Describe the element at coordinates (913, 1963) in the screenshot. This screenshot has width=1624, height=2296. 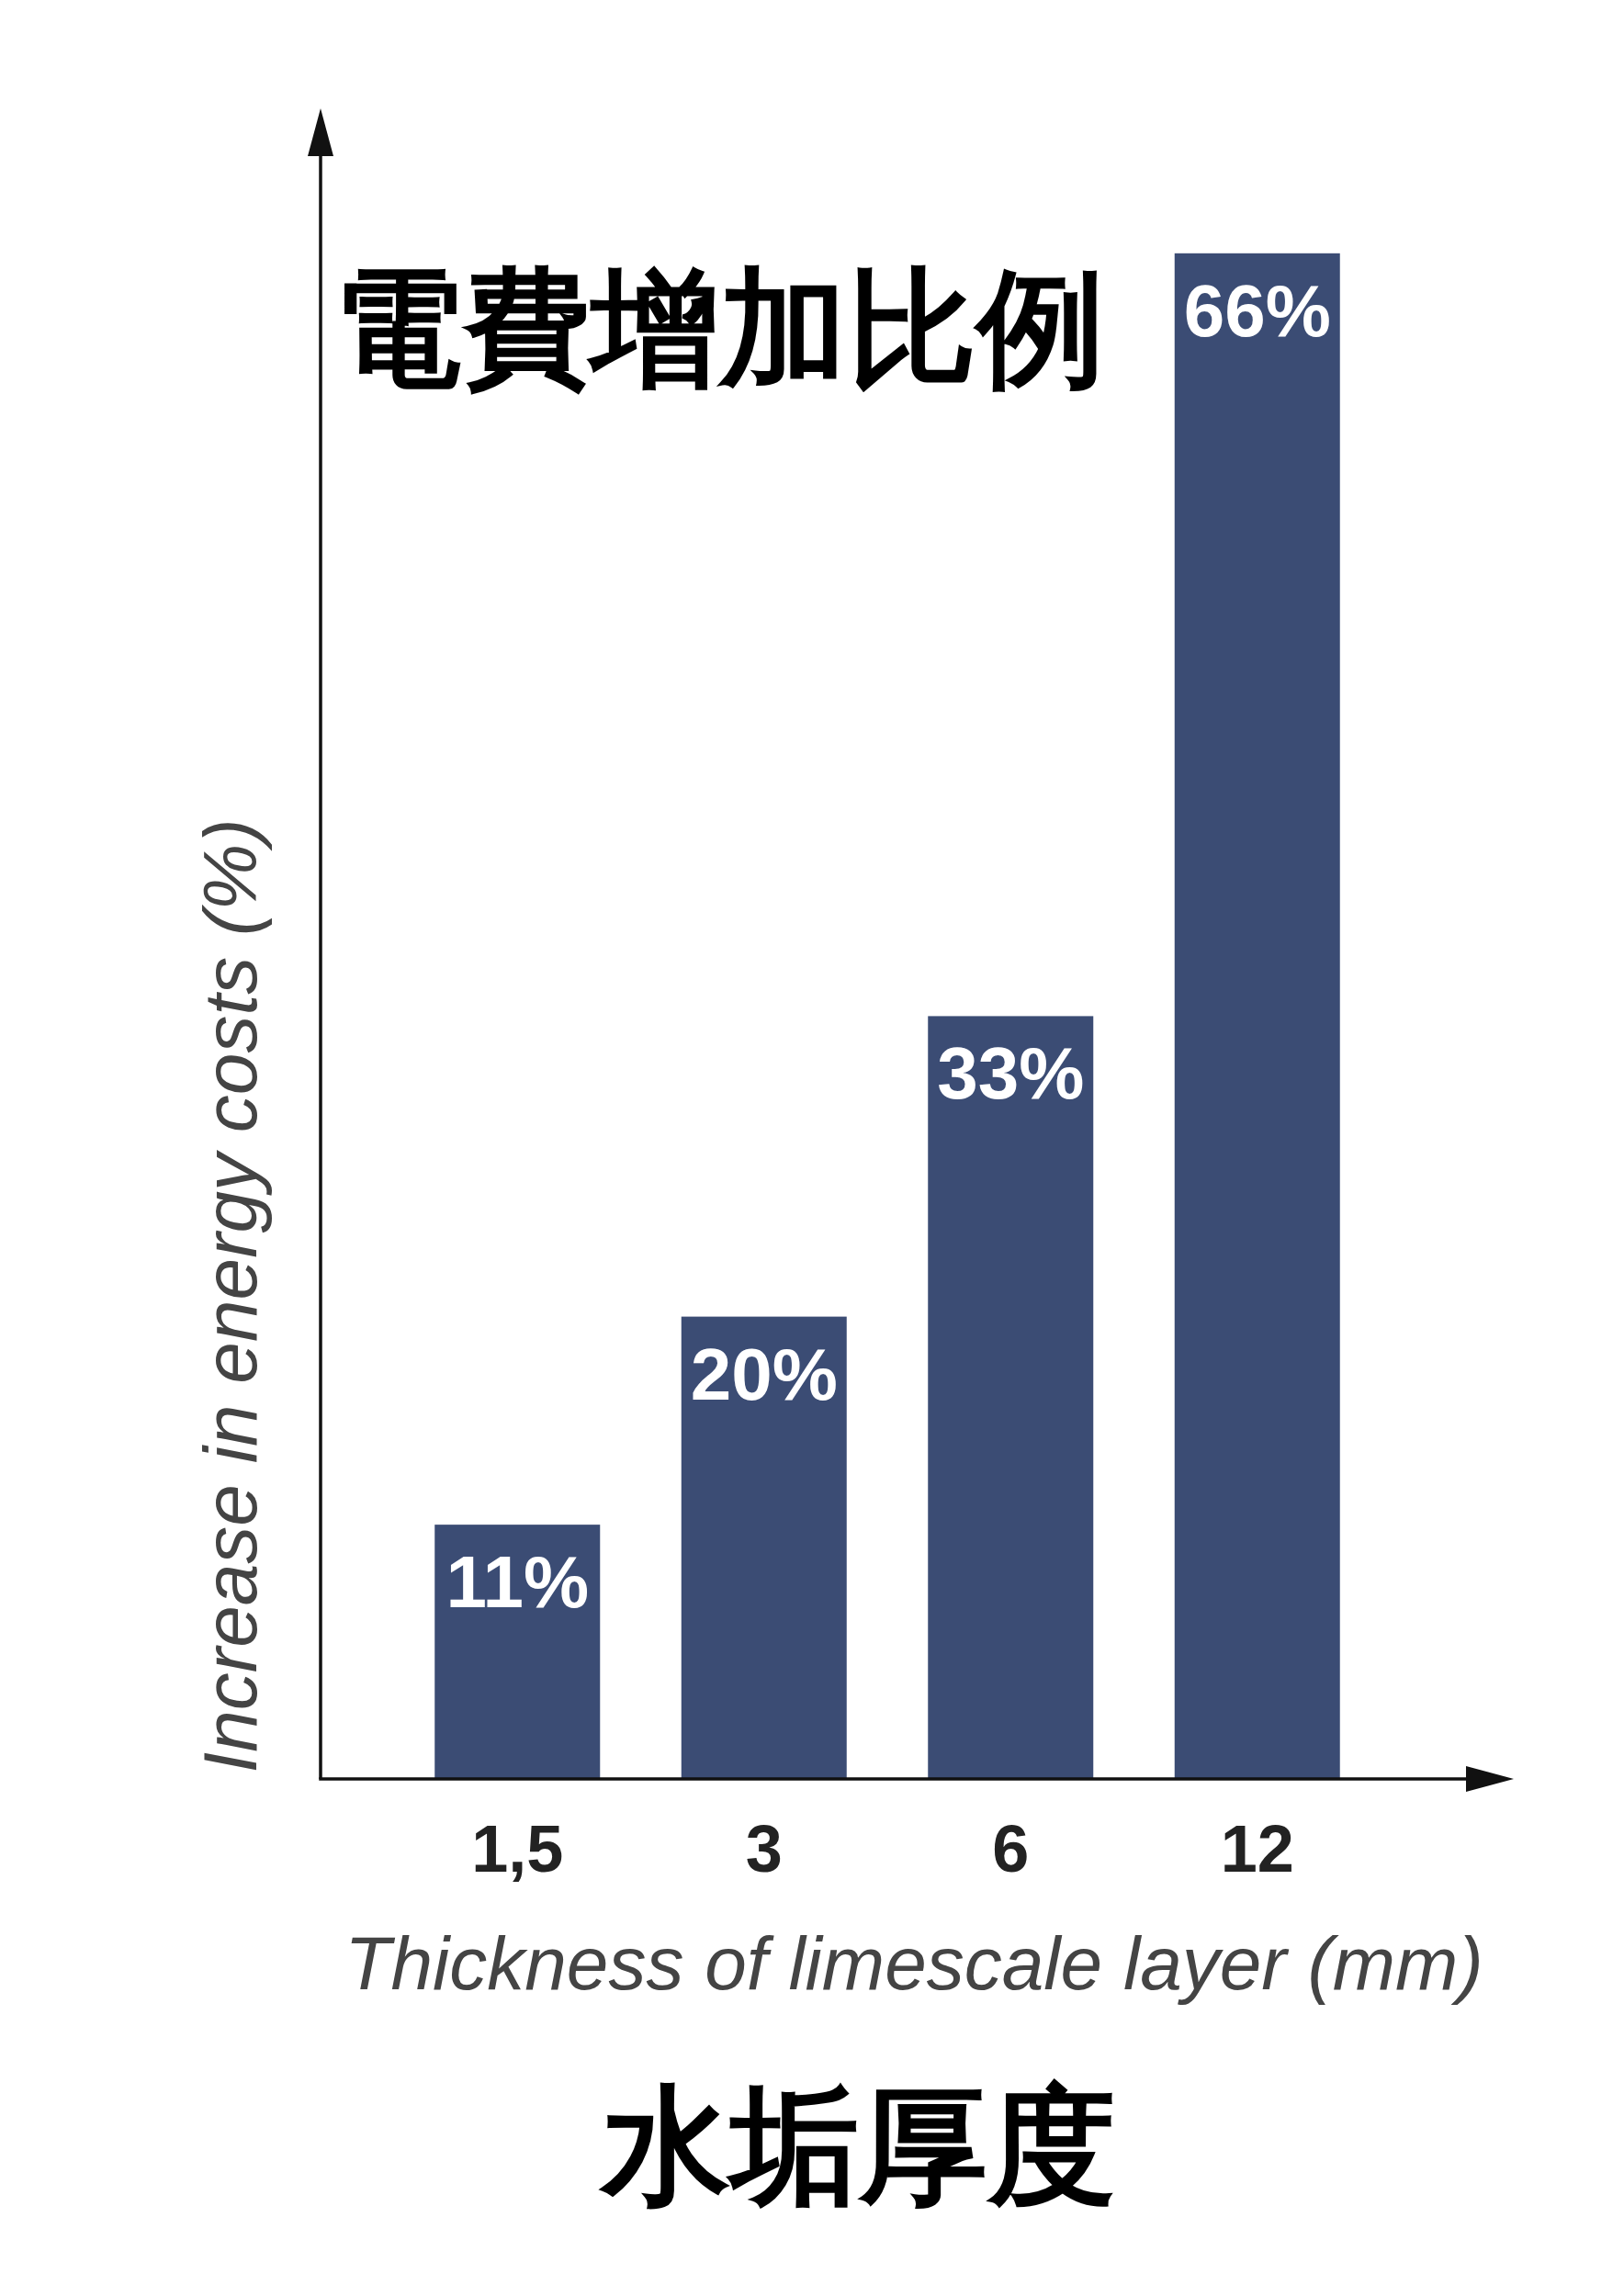
I see `x-axis-title: Thickness of limescale layer (mm)` at that location.